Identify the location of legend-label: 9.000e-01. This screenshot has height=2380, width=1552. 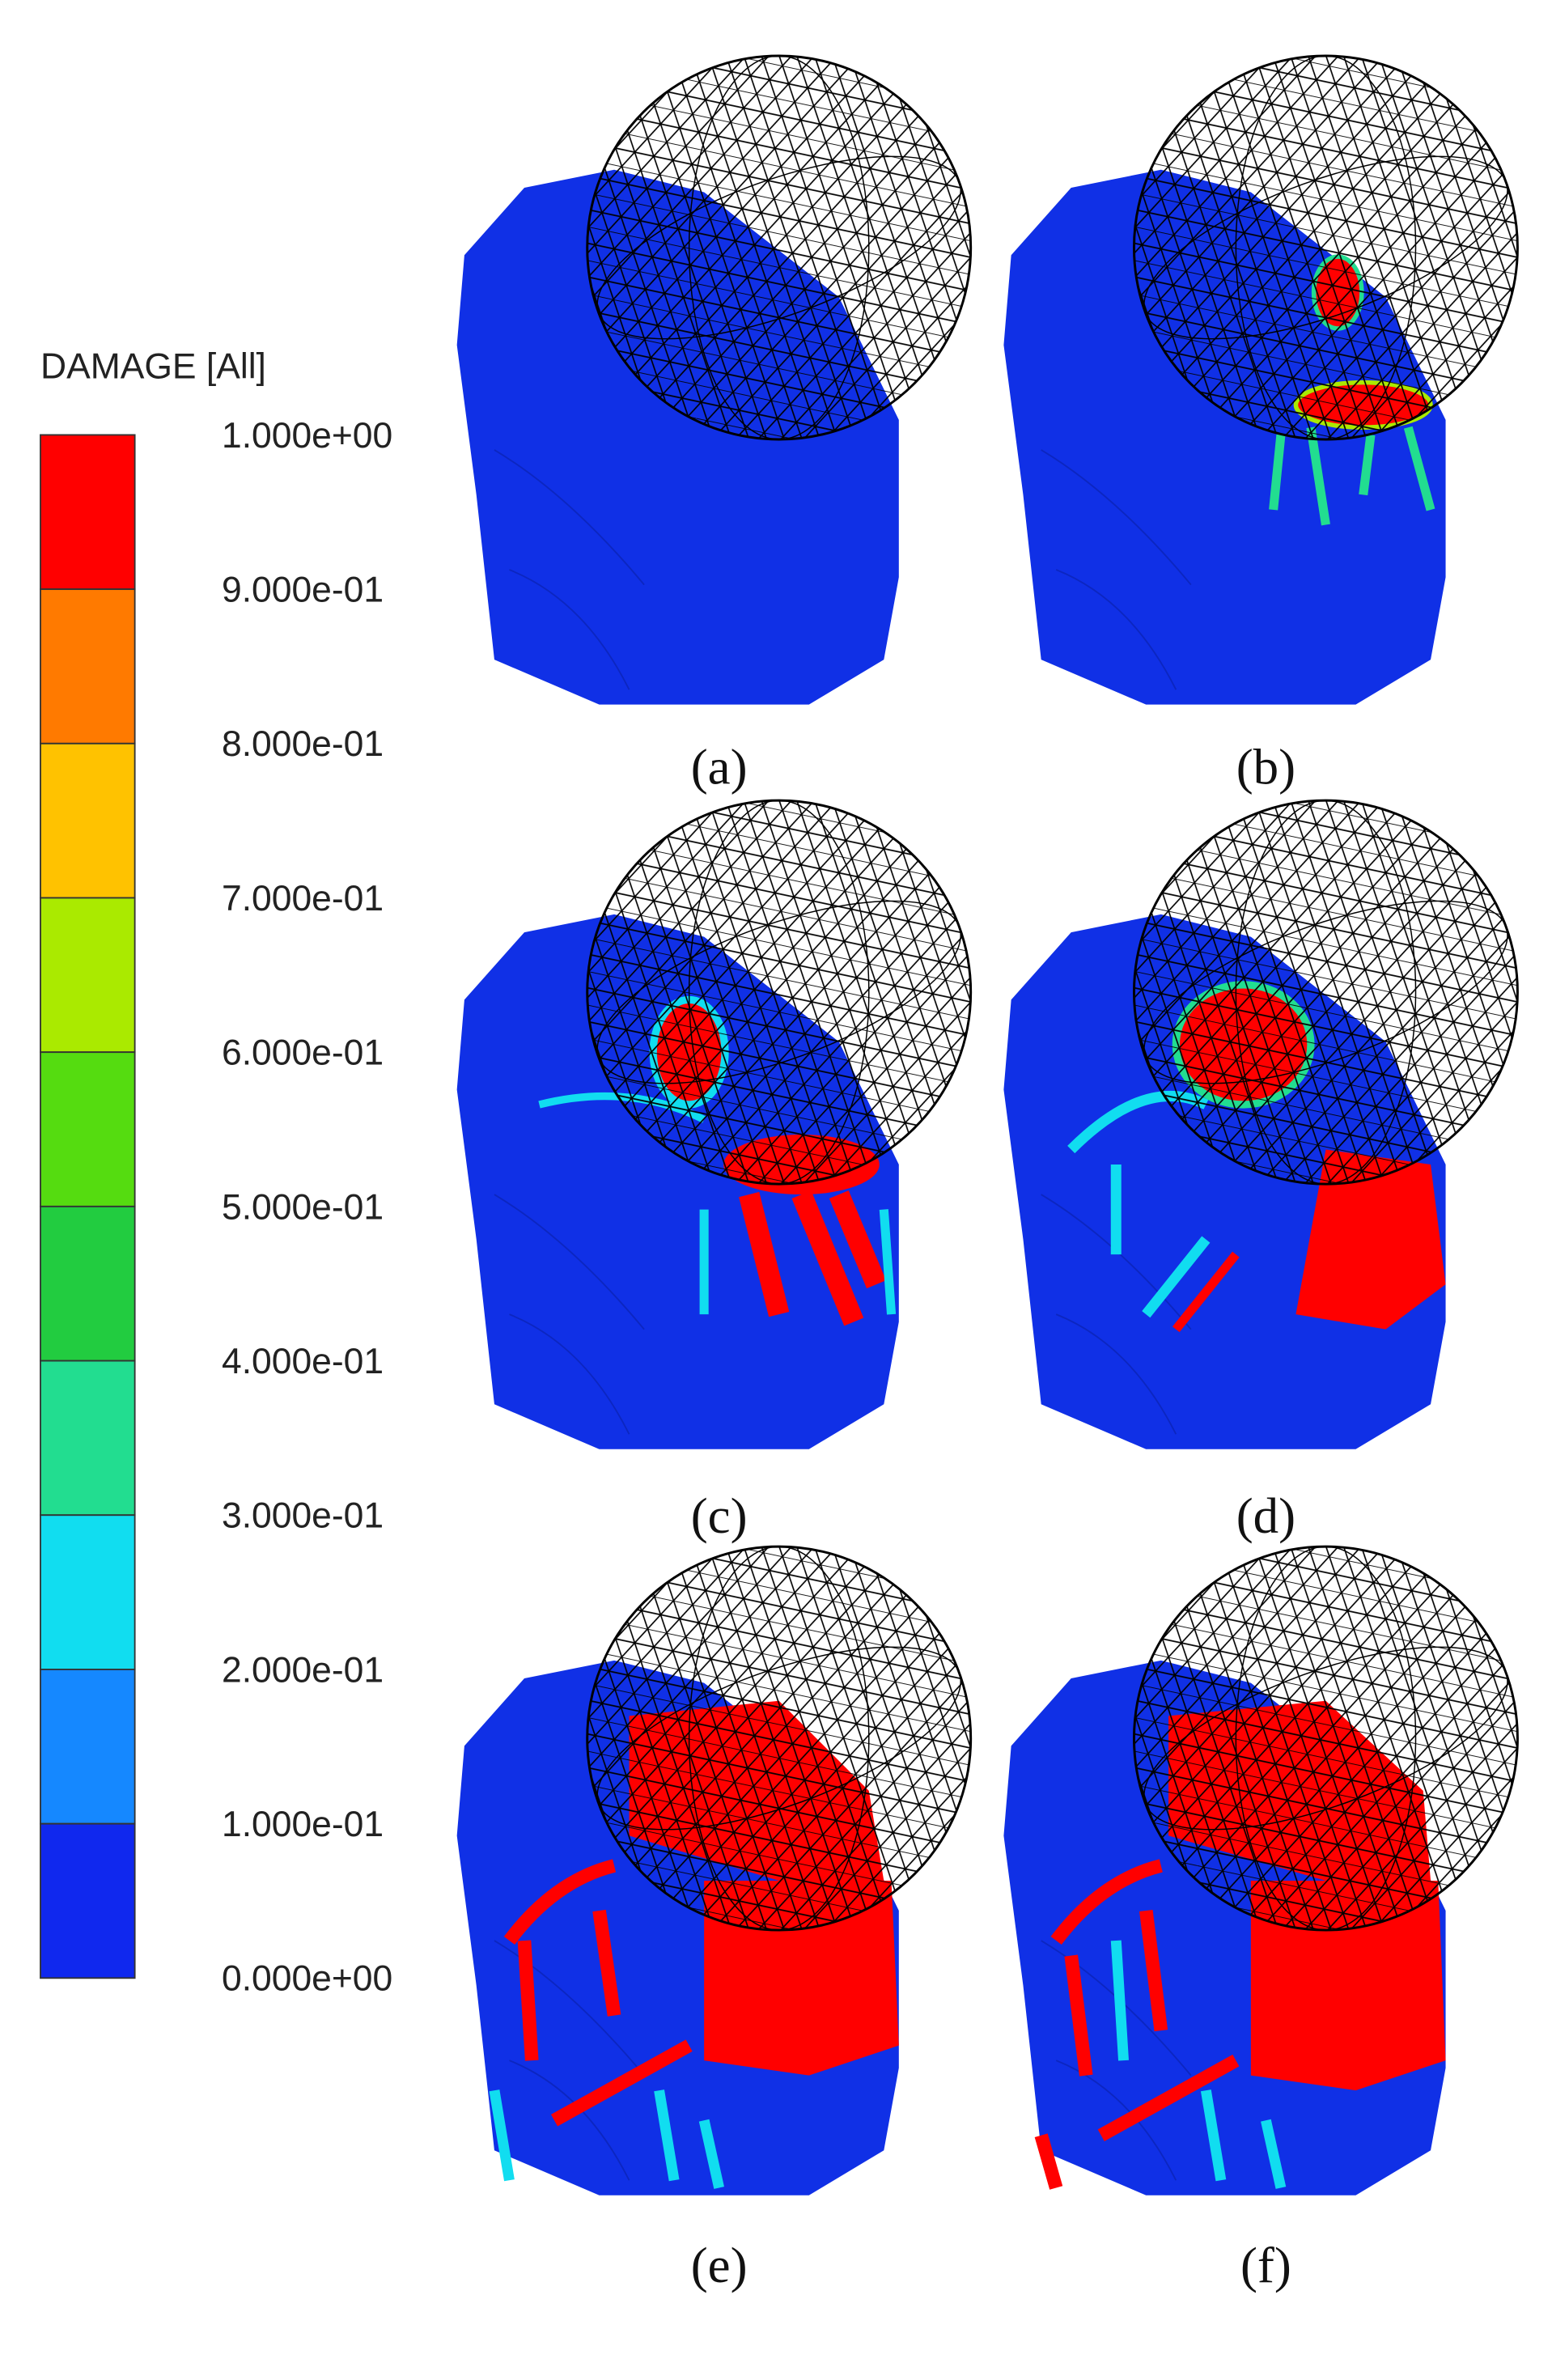
(303, 590).